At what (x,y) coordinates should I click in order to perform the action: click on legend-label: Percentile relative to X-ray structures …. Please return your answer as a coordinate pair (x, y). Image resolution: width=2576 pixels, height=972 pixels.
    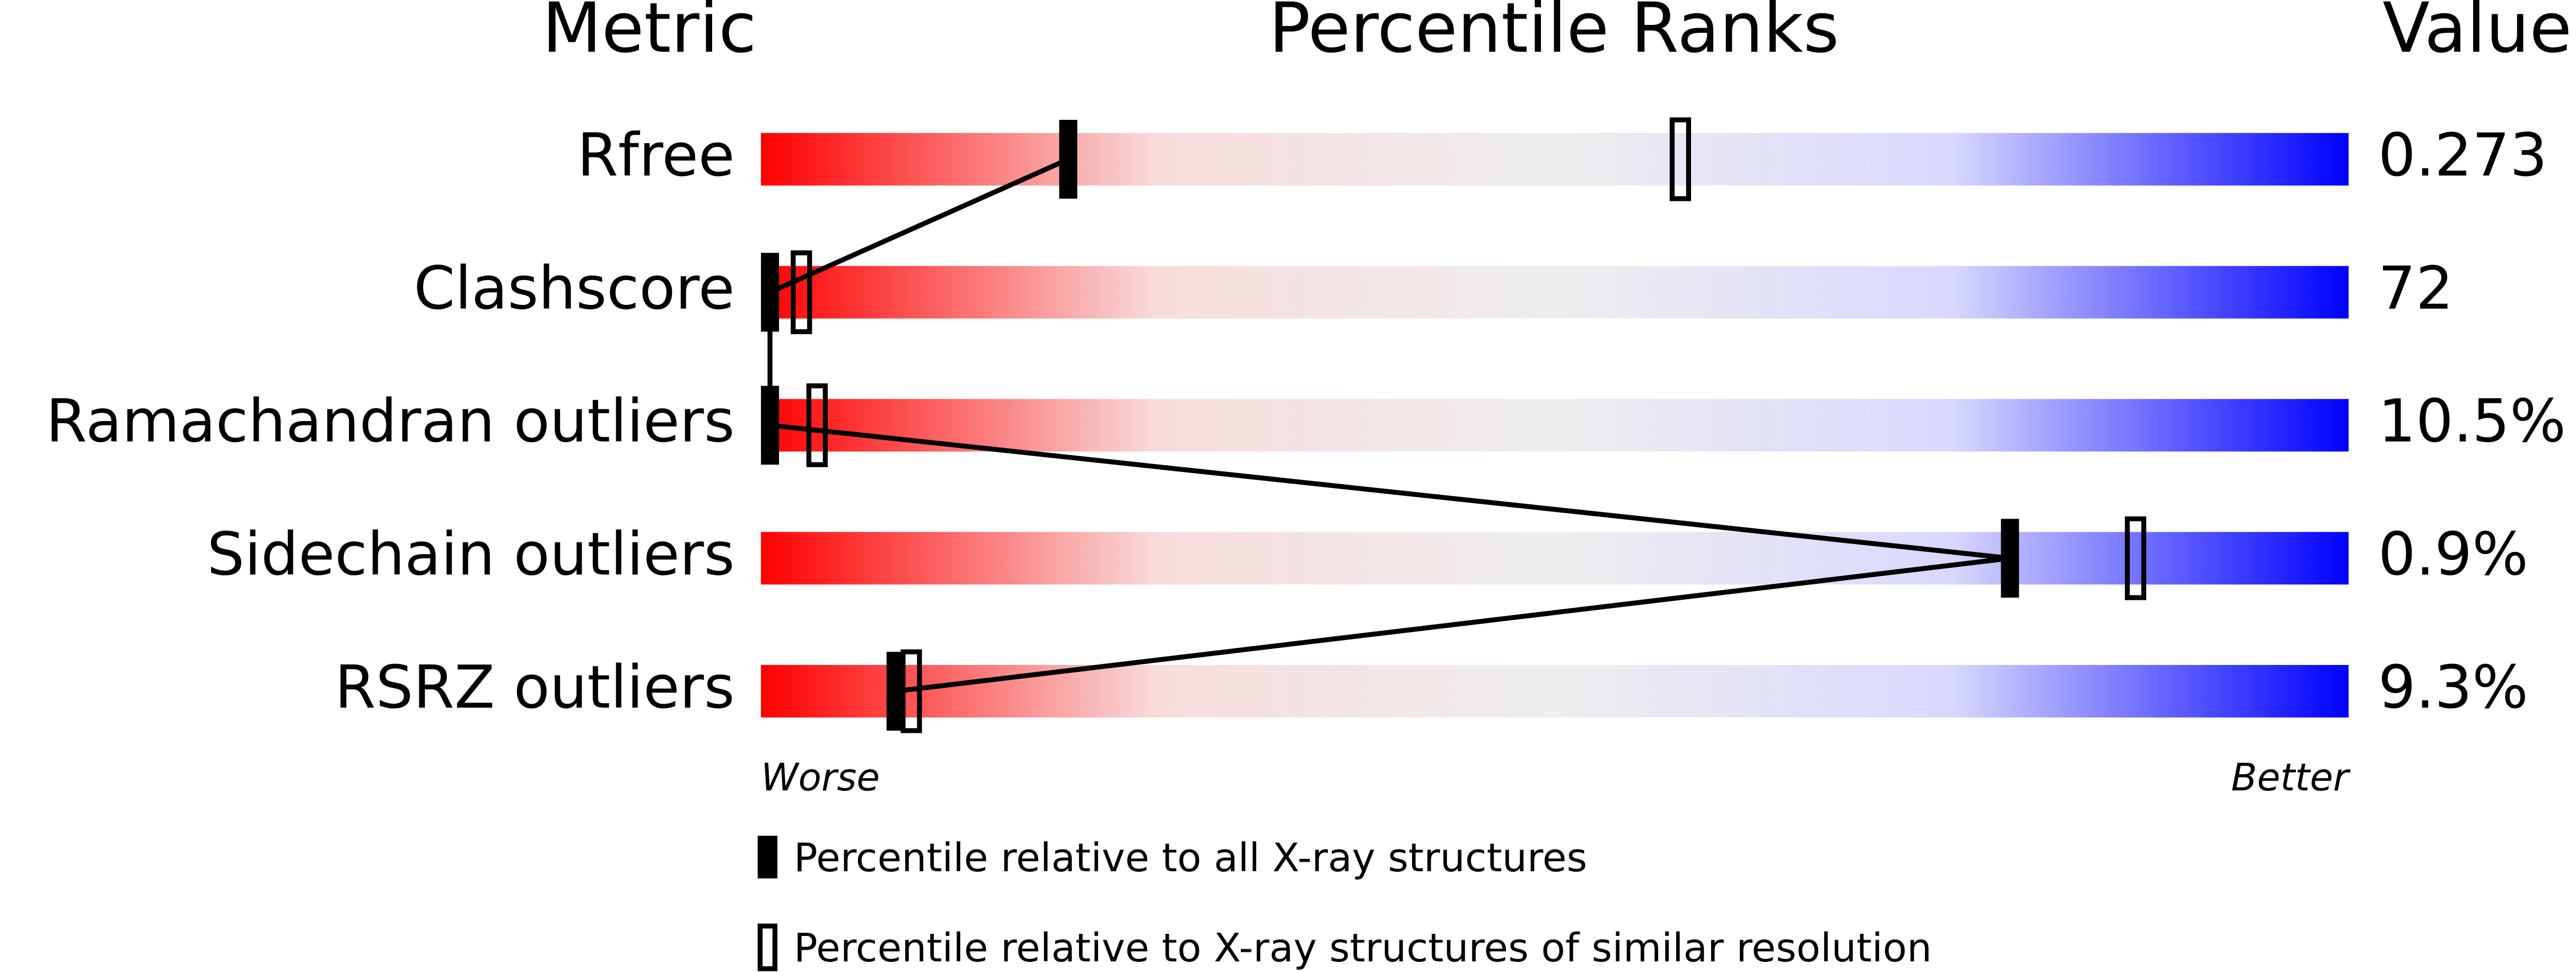
    Looking at the image, I should click on (1363, 948).